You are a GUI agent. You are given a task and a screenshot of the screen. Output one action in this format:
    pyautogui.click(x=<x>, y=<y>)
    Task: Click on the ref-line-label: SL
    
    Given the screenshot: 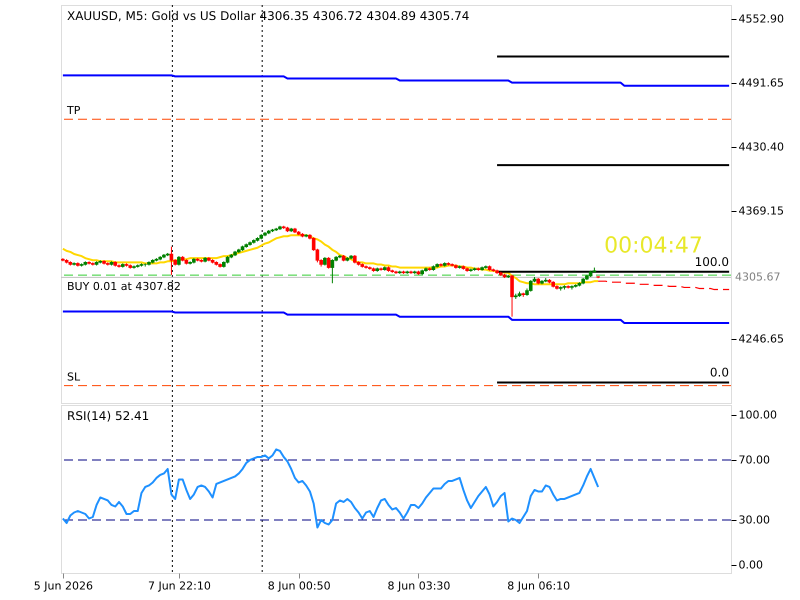 What is the action you would take?
    pyautogui.click(x=74, y=377)
    